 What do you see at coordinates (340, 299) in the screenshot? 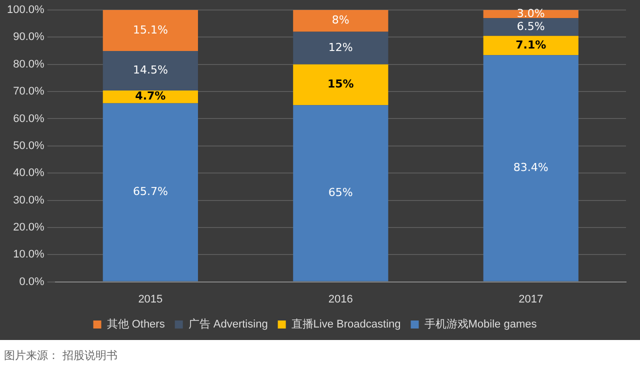
I see `x-tick-label: 2016` at bounding box center [340, 299].